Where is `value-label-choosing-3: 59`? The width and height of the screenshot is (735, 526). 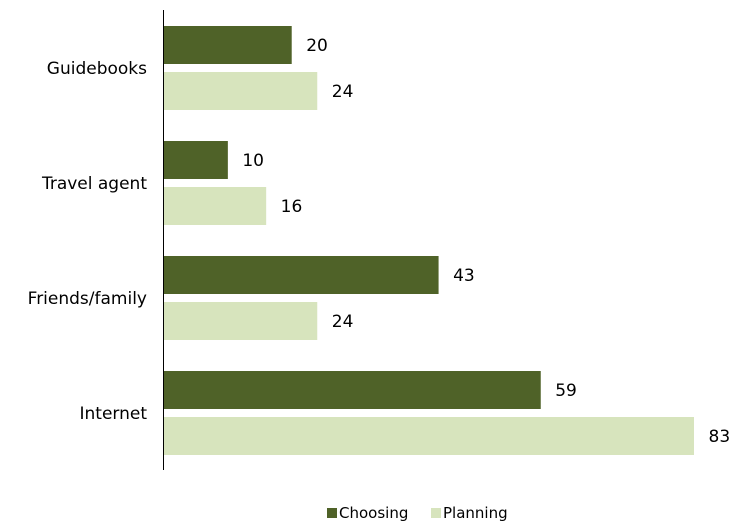
value-label-choosing-3: 59 is located at coordinates (566, 391).